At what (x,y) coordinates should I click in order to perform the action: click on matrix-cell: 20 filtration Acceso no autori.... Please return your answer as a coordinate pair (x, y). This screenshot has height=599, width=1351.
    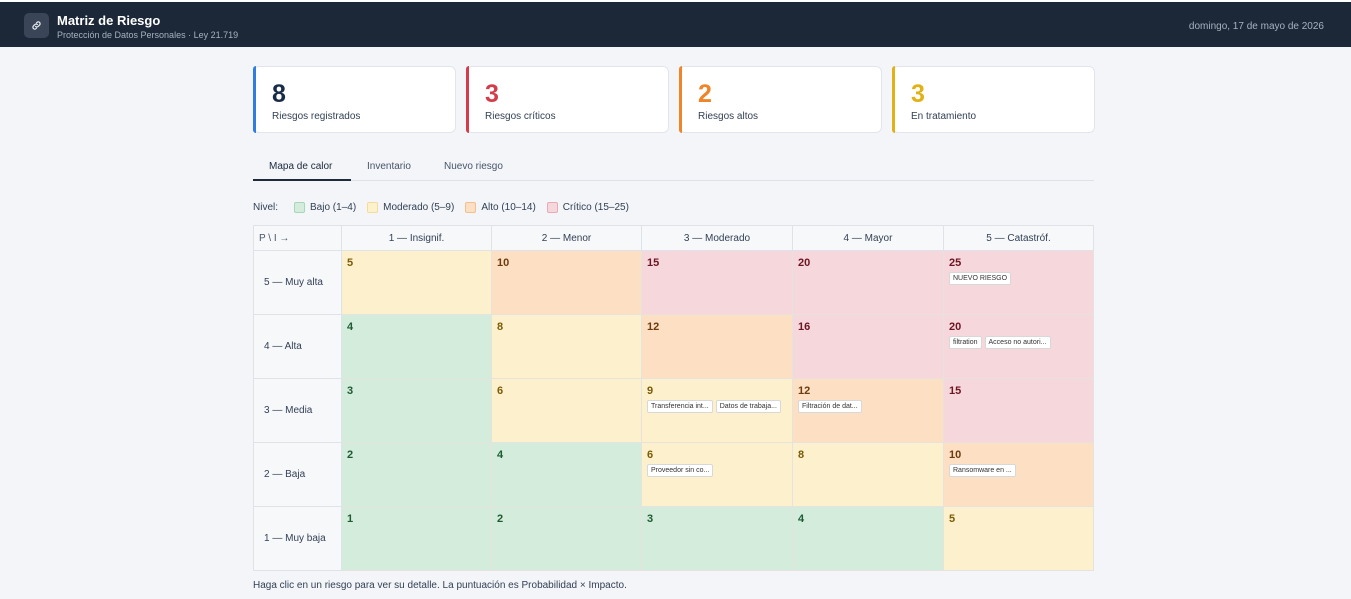
    Looking at the image, I should click on (1019, 347).